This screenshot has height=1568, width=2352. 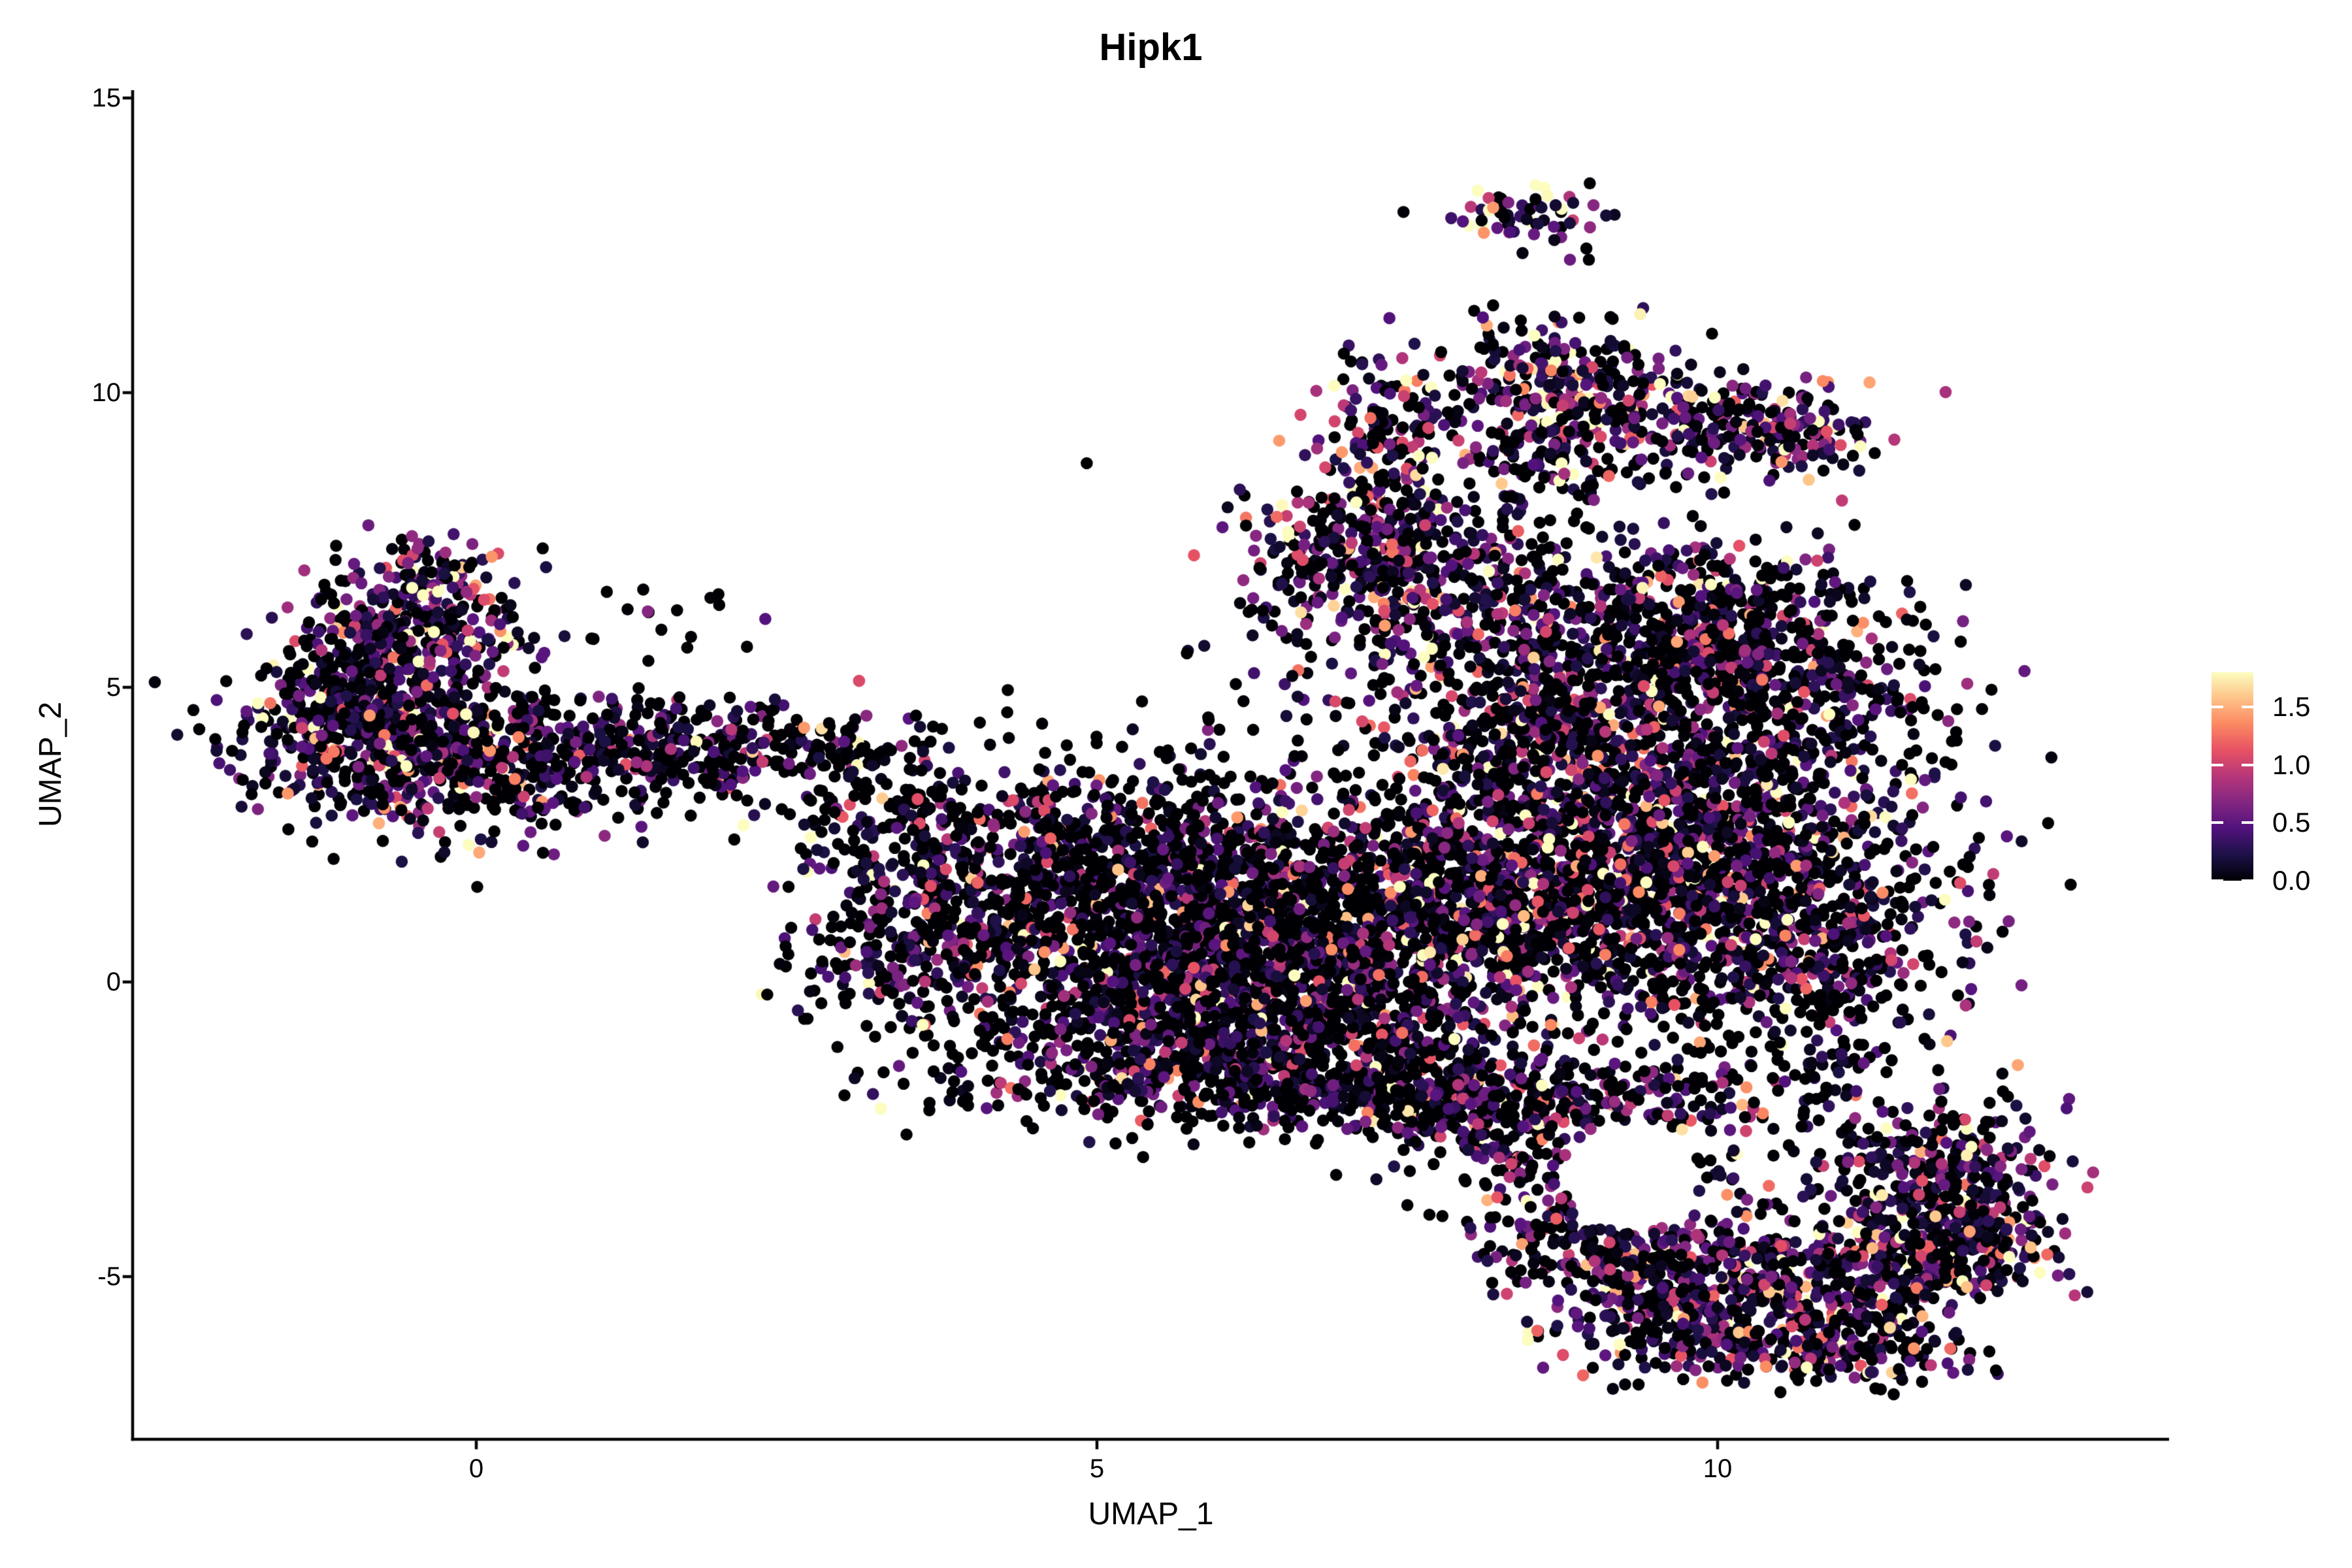 I want to click on y-tick-label: 5, so click(x=113, y=687).